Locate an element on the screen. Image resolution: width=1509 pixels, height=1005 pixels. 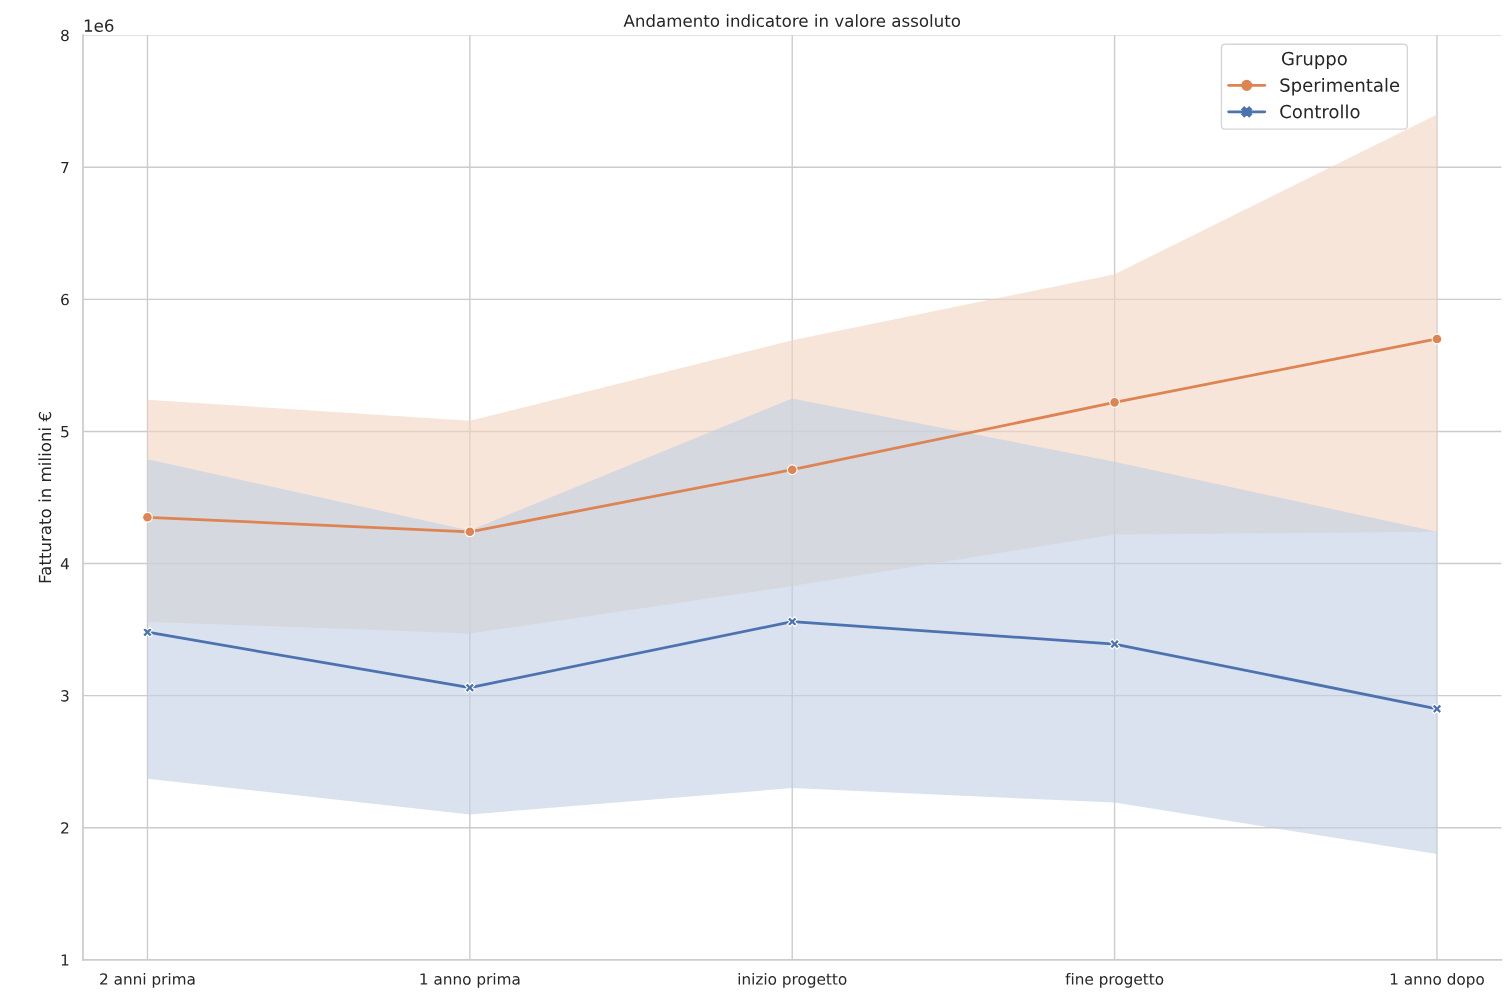
y-tick-label: 7 is located at coordinates (65, 167).